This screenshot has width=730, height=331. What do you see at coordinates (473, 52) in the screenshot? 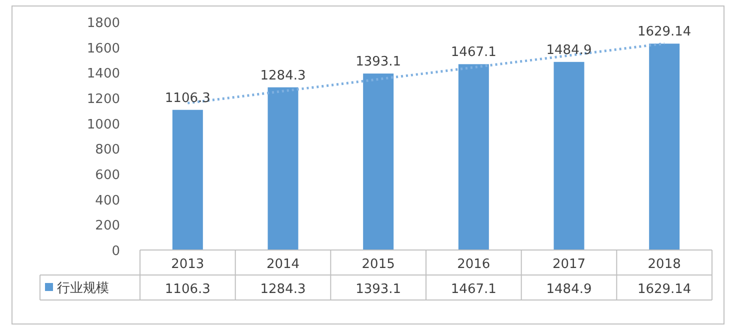
I see `text: 1467.1` at bounding box center [473, 52].